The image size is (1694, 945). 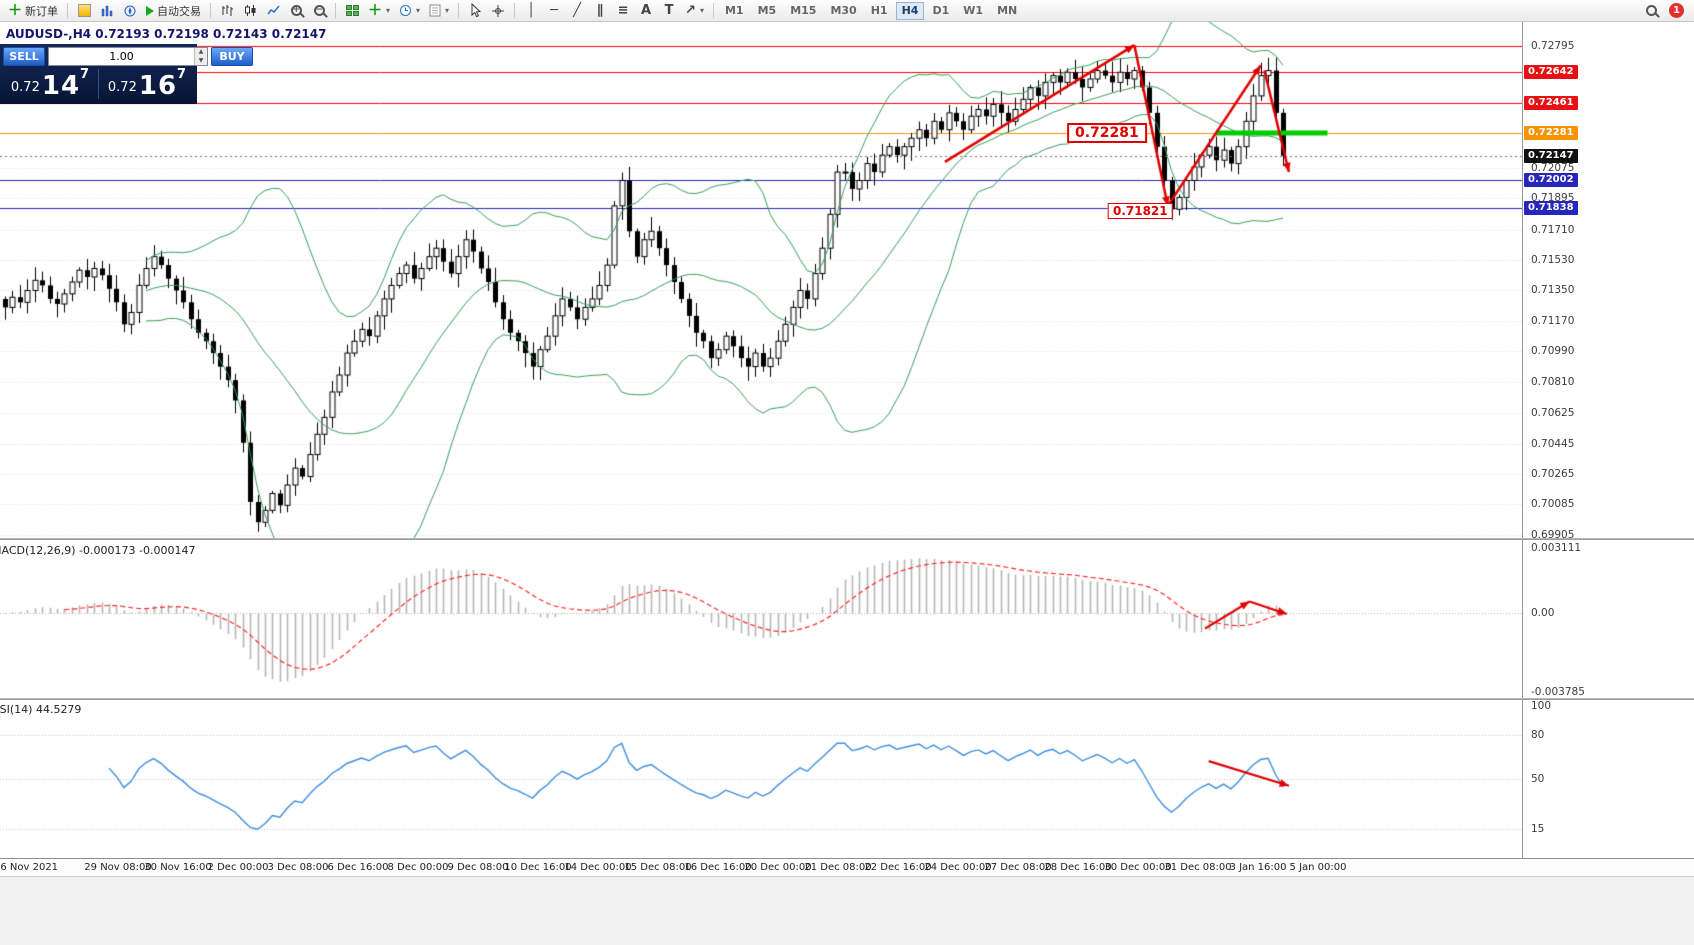 I want to click on time-axis-label: 8 Dec 00:00, so click(x=418, y=867).